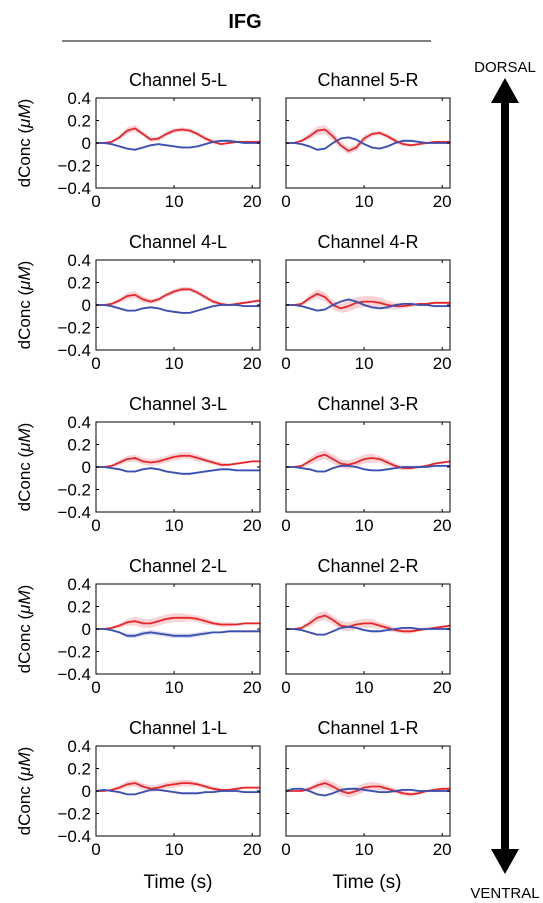 Image resolution: width=543 pixels, height=903 pixels. What do you see at coordinates (367, 404) in the screenshot?
I see `panel-title: Channel 3-R` at bounding box center [367, 404].